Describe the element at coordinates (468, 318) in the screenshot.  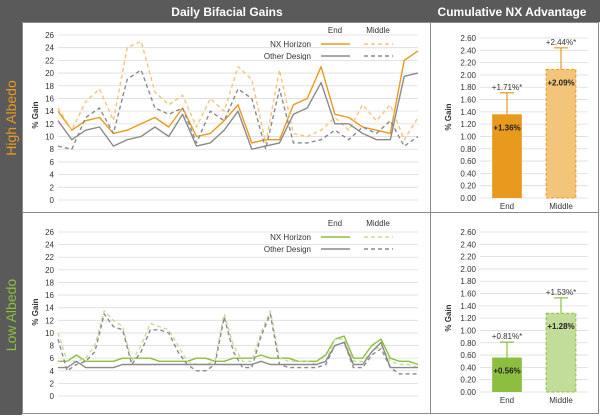
I see `y-tick-label: 1.20` at that location.